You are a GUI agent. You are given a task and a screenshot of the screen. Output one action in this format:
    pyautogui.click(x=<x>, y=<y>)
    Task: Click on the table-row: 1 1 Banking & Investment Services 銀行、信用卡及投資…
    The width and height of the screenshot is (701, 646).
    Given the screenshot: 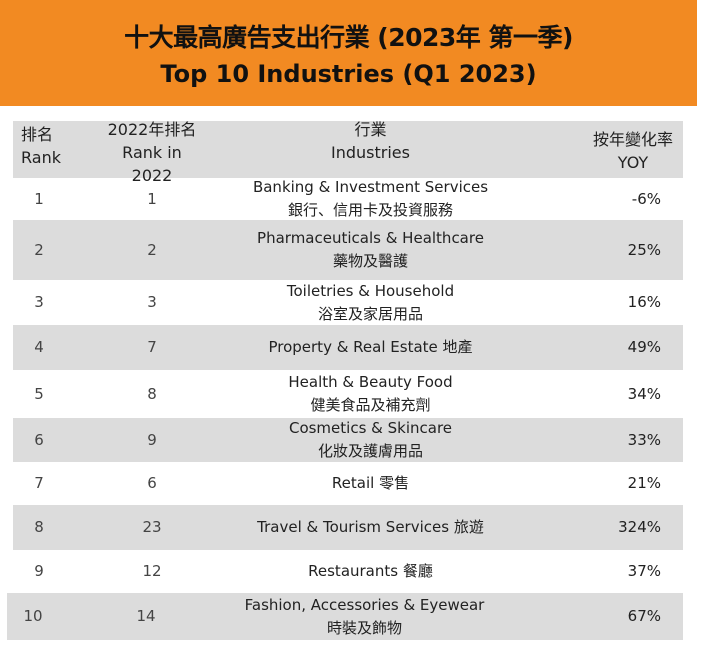 What is the action you would take?
    pyautogui.click(x=348, y=199)
    